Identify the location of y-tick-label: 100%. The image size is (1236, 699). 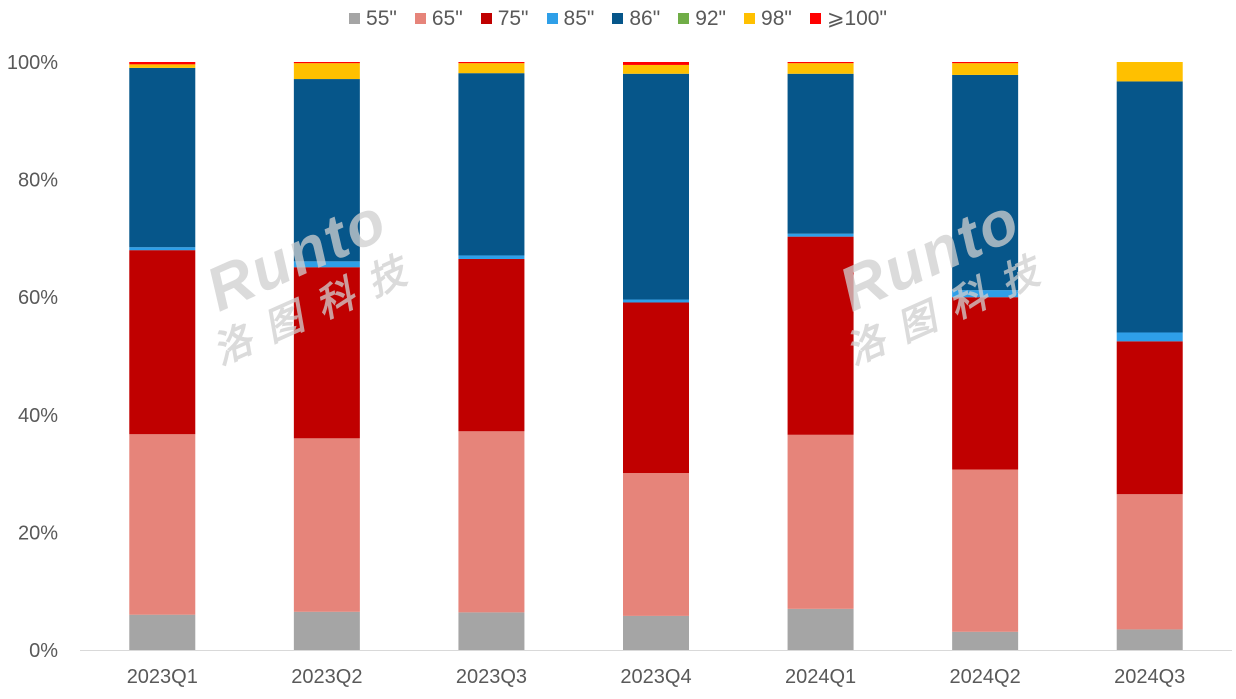
(32, 63).